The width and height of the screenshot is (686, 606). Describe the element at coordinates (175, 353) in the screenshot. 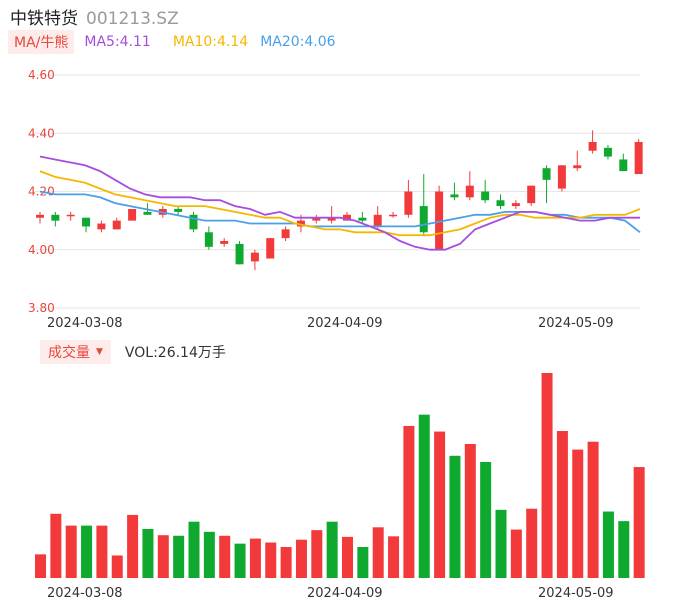

I see `volume-value: VOL:26.14万手` at that location.